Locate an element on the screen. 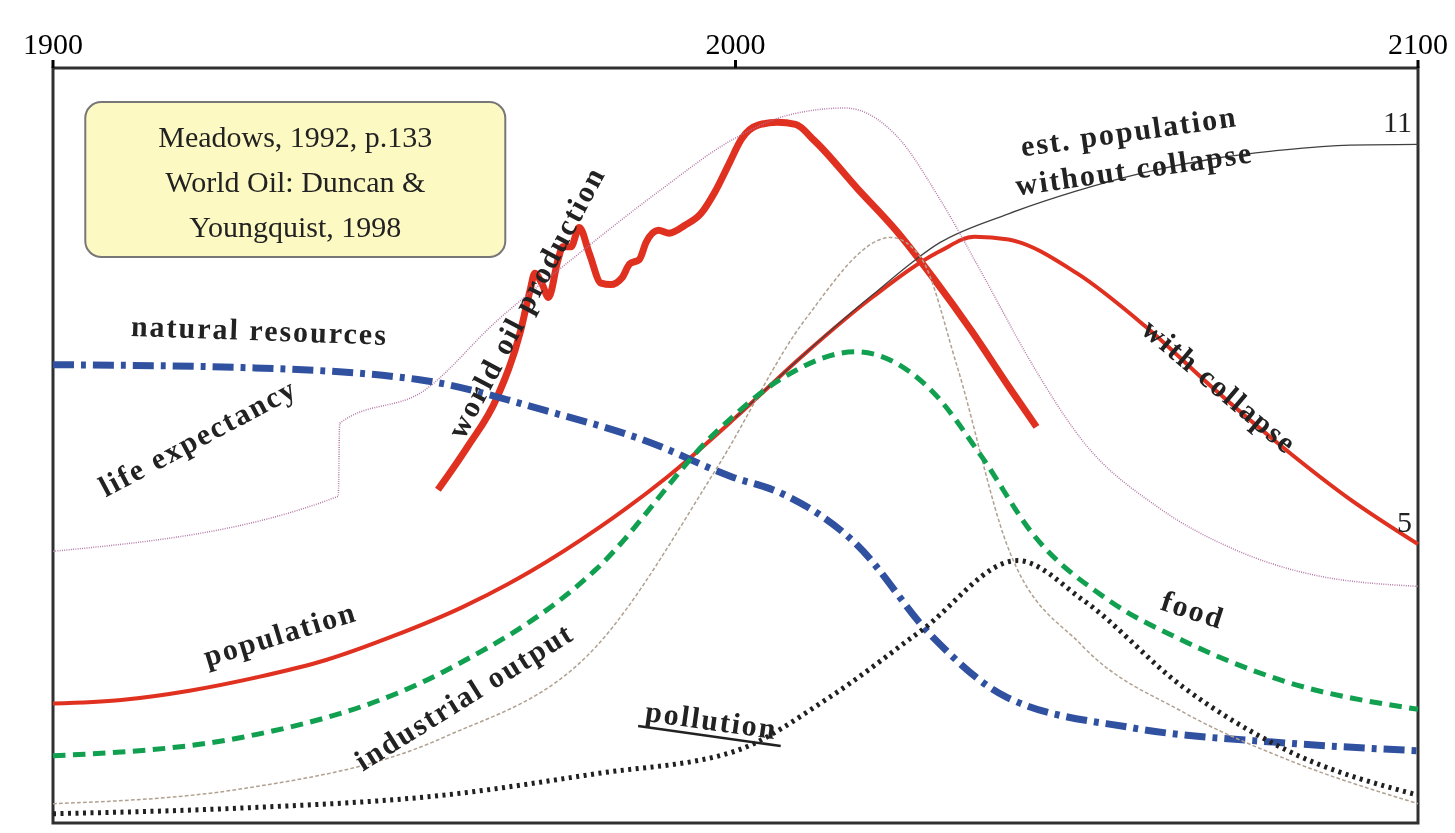 The height and width of the screenshot is (833, 1455). series-label: natural resources is located at coordinates (259, 329).